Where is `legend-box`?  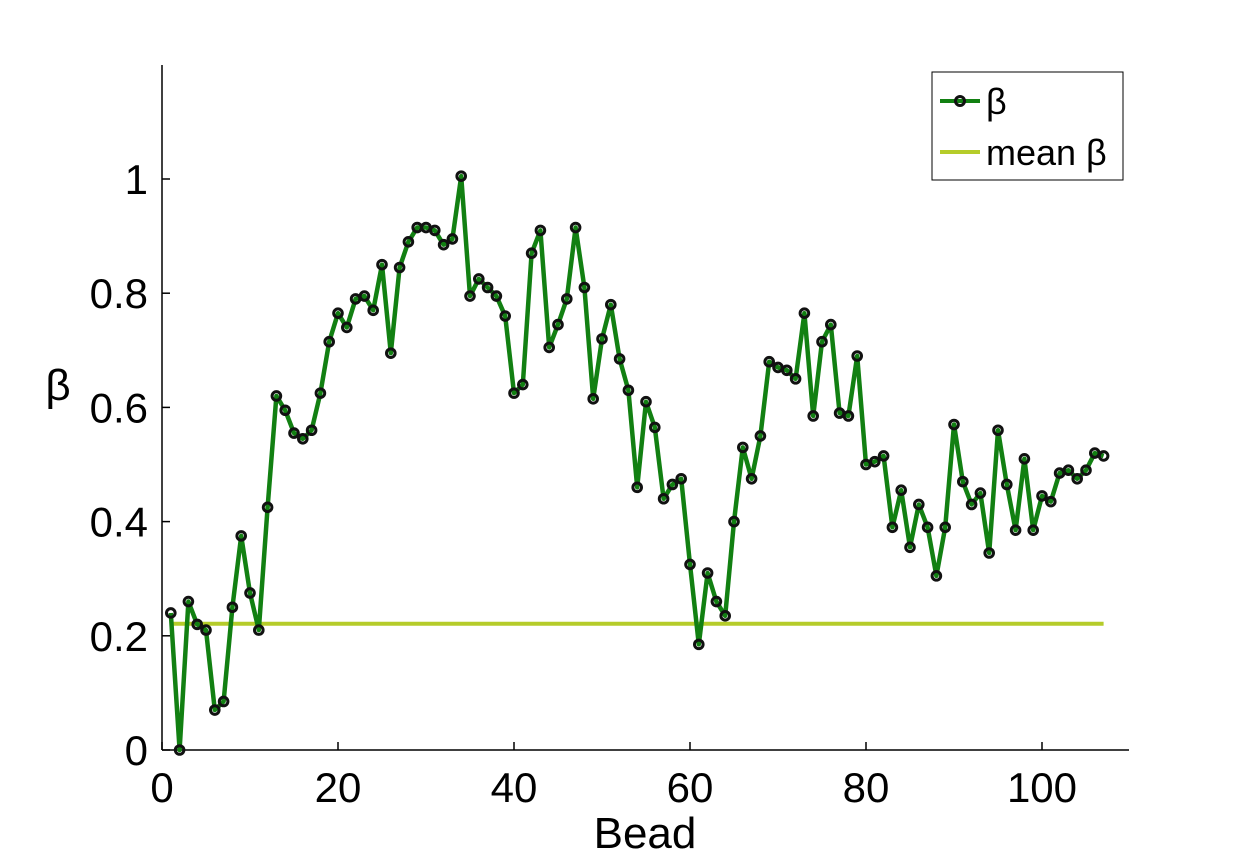 legend-box is located at coordinates (1027, 126).